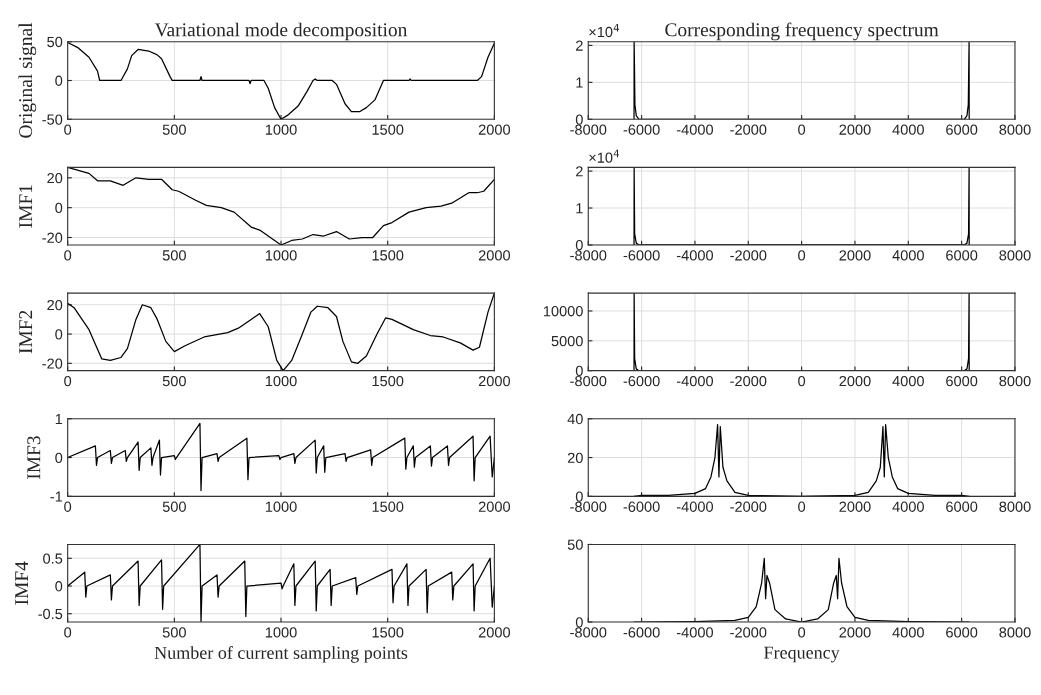 The width and height of the screenshot is (1041, 695). I want to click on y-tick-label: -50, so click(52, 119).